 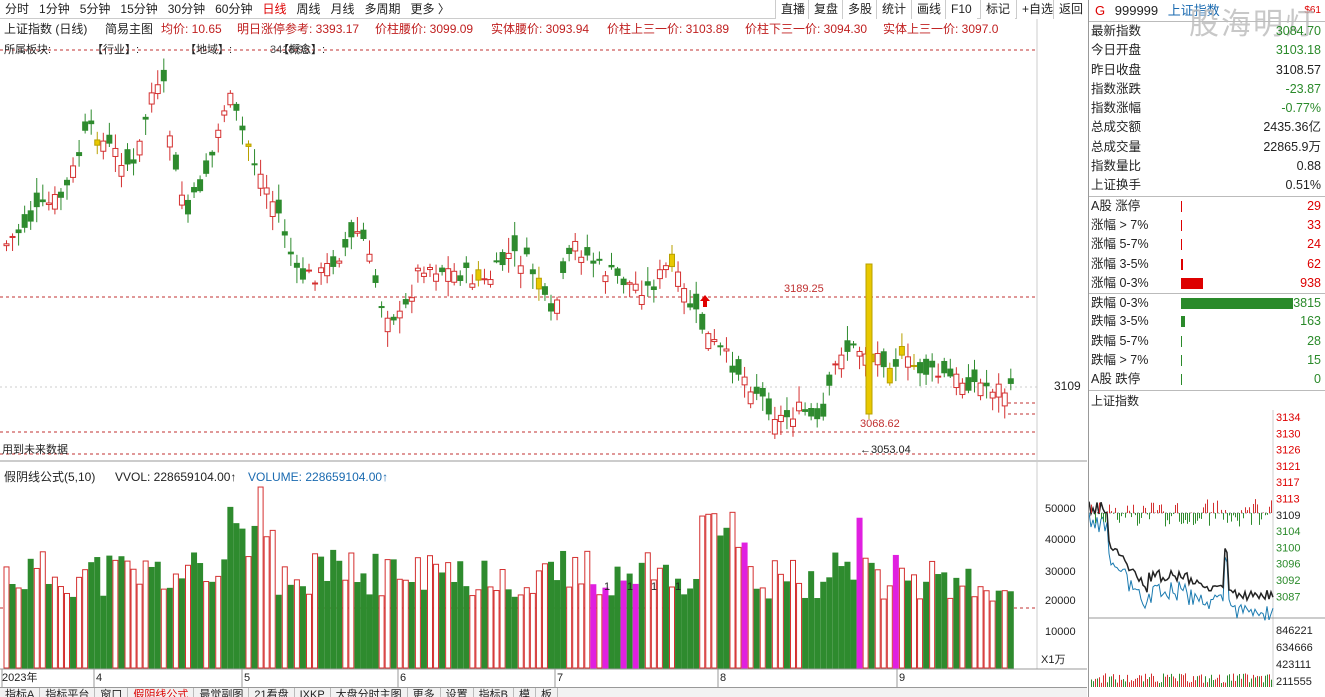 I want to click on bottom-tab-5: 21看盘, so click(x=272, y=692).